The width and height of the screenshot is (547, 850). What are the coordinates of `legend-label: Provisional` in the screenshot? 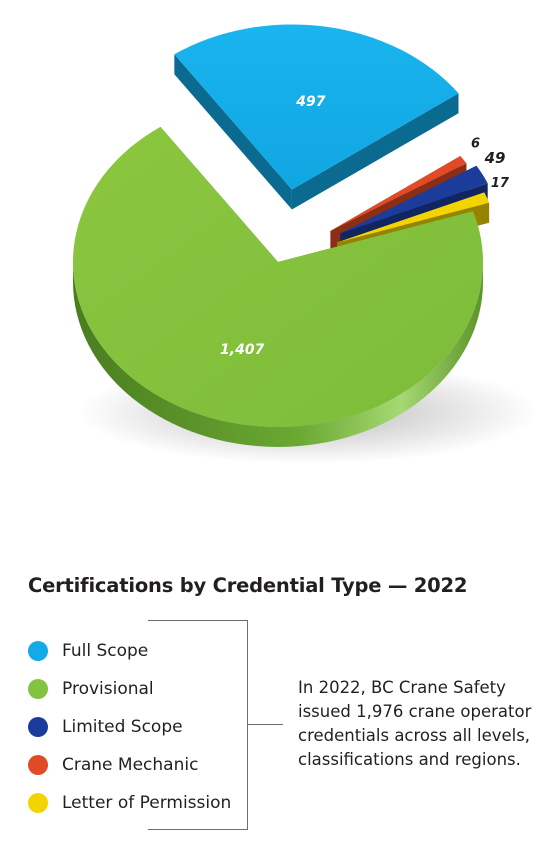 It's located at (108, 689).